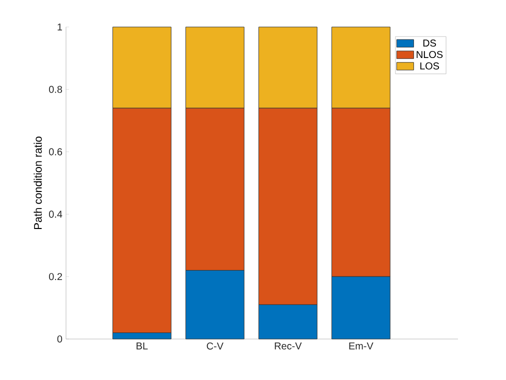 Image resolution: width=506 pixels, height=380 pixels. I want to click on y-tick-label: 0.4, so click(55, 214).